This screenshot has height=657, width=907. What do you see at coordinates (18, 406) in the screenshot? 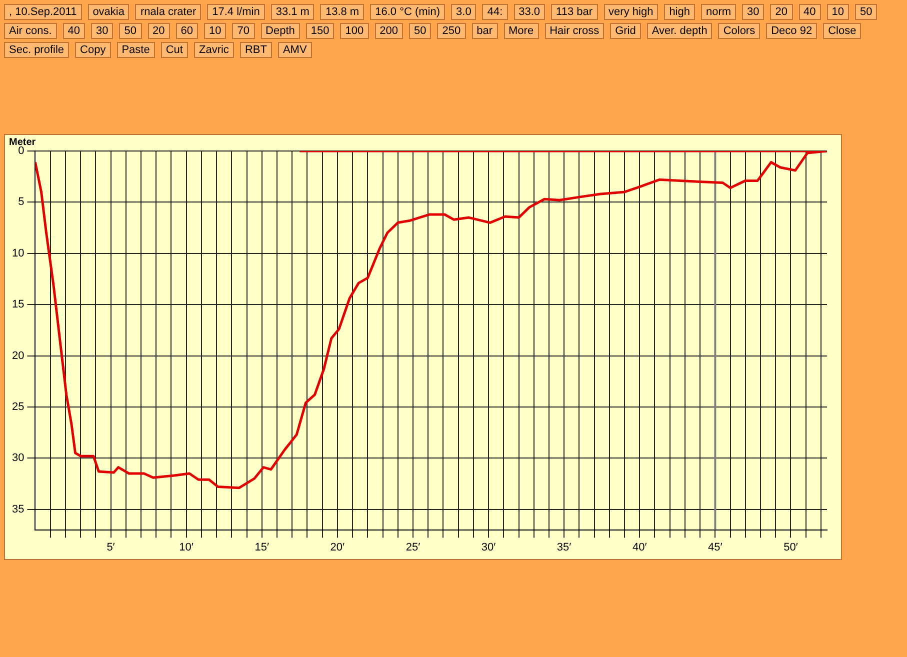
I see `y-tick-label: 25` at bounding box center [18, 406].